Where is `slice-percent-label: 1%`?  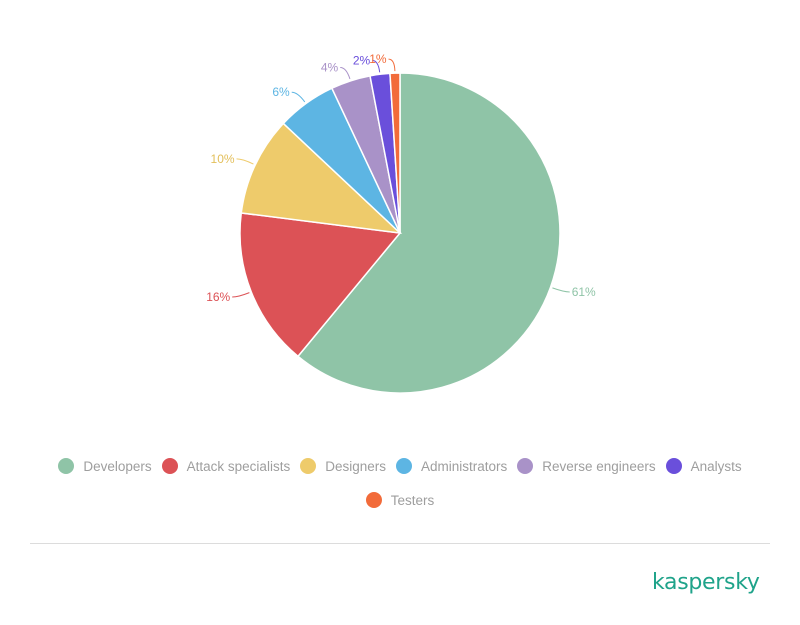 slice-percent-label: 1% is located at coordinates (378, 59).